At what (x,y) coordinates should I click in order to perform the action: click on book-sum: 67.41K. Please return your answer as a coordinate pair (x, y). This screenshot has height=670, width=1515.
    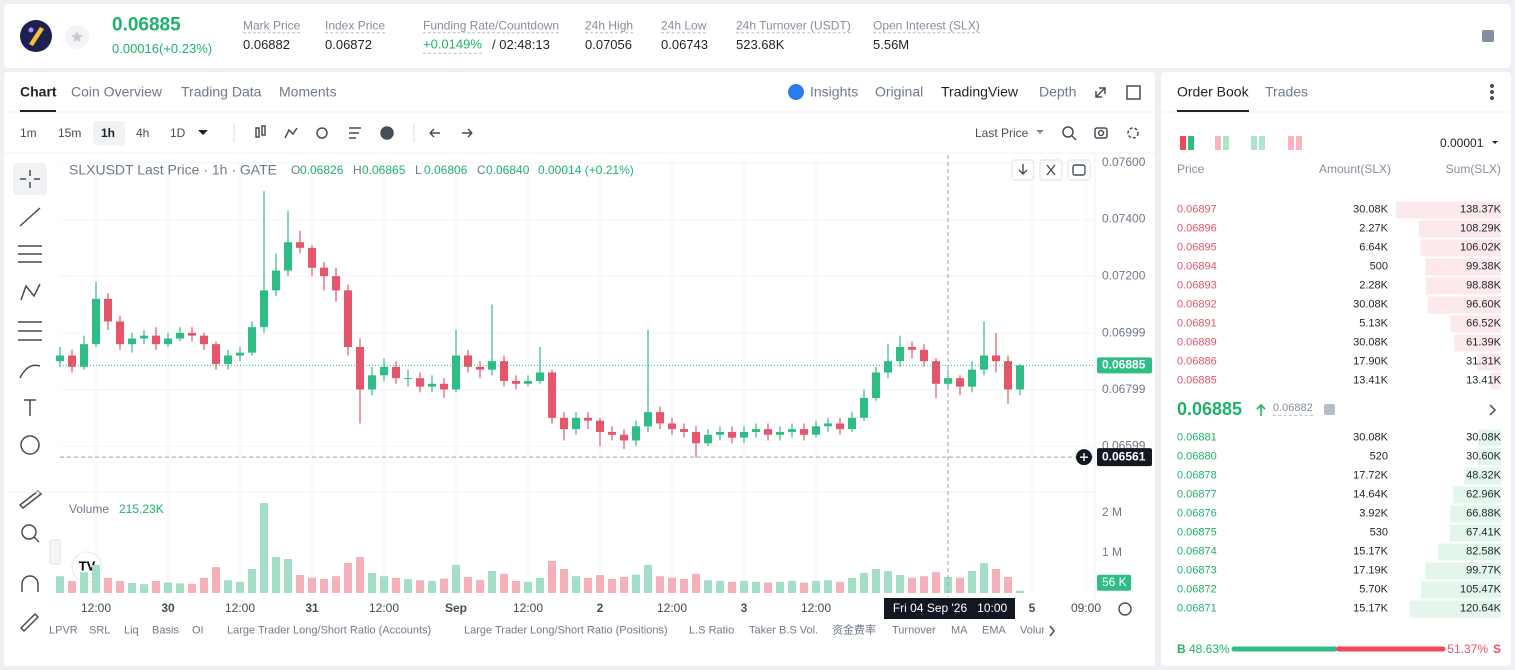
    Looking at the image, I should click on (1483, 532).